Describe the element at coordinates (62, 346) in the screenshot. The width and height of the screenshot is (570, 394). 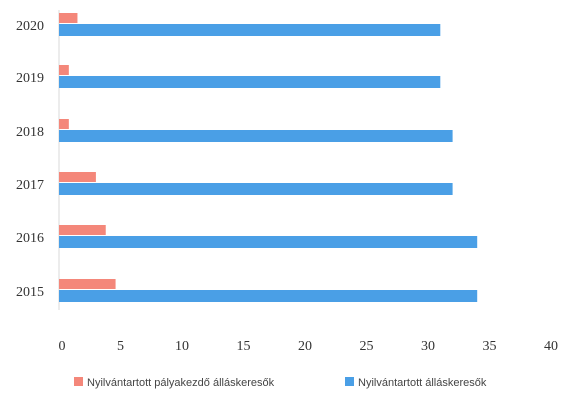
I see `x-tick-label-0: 0` at that location.